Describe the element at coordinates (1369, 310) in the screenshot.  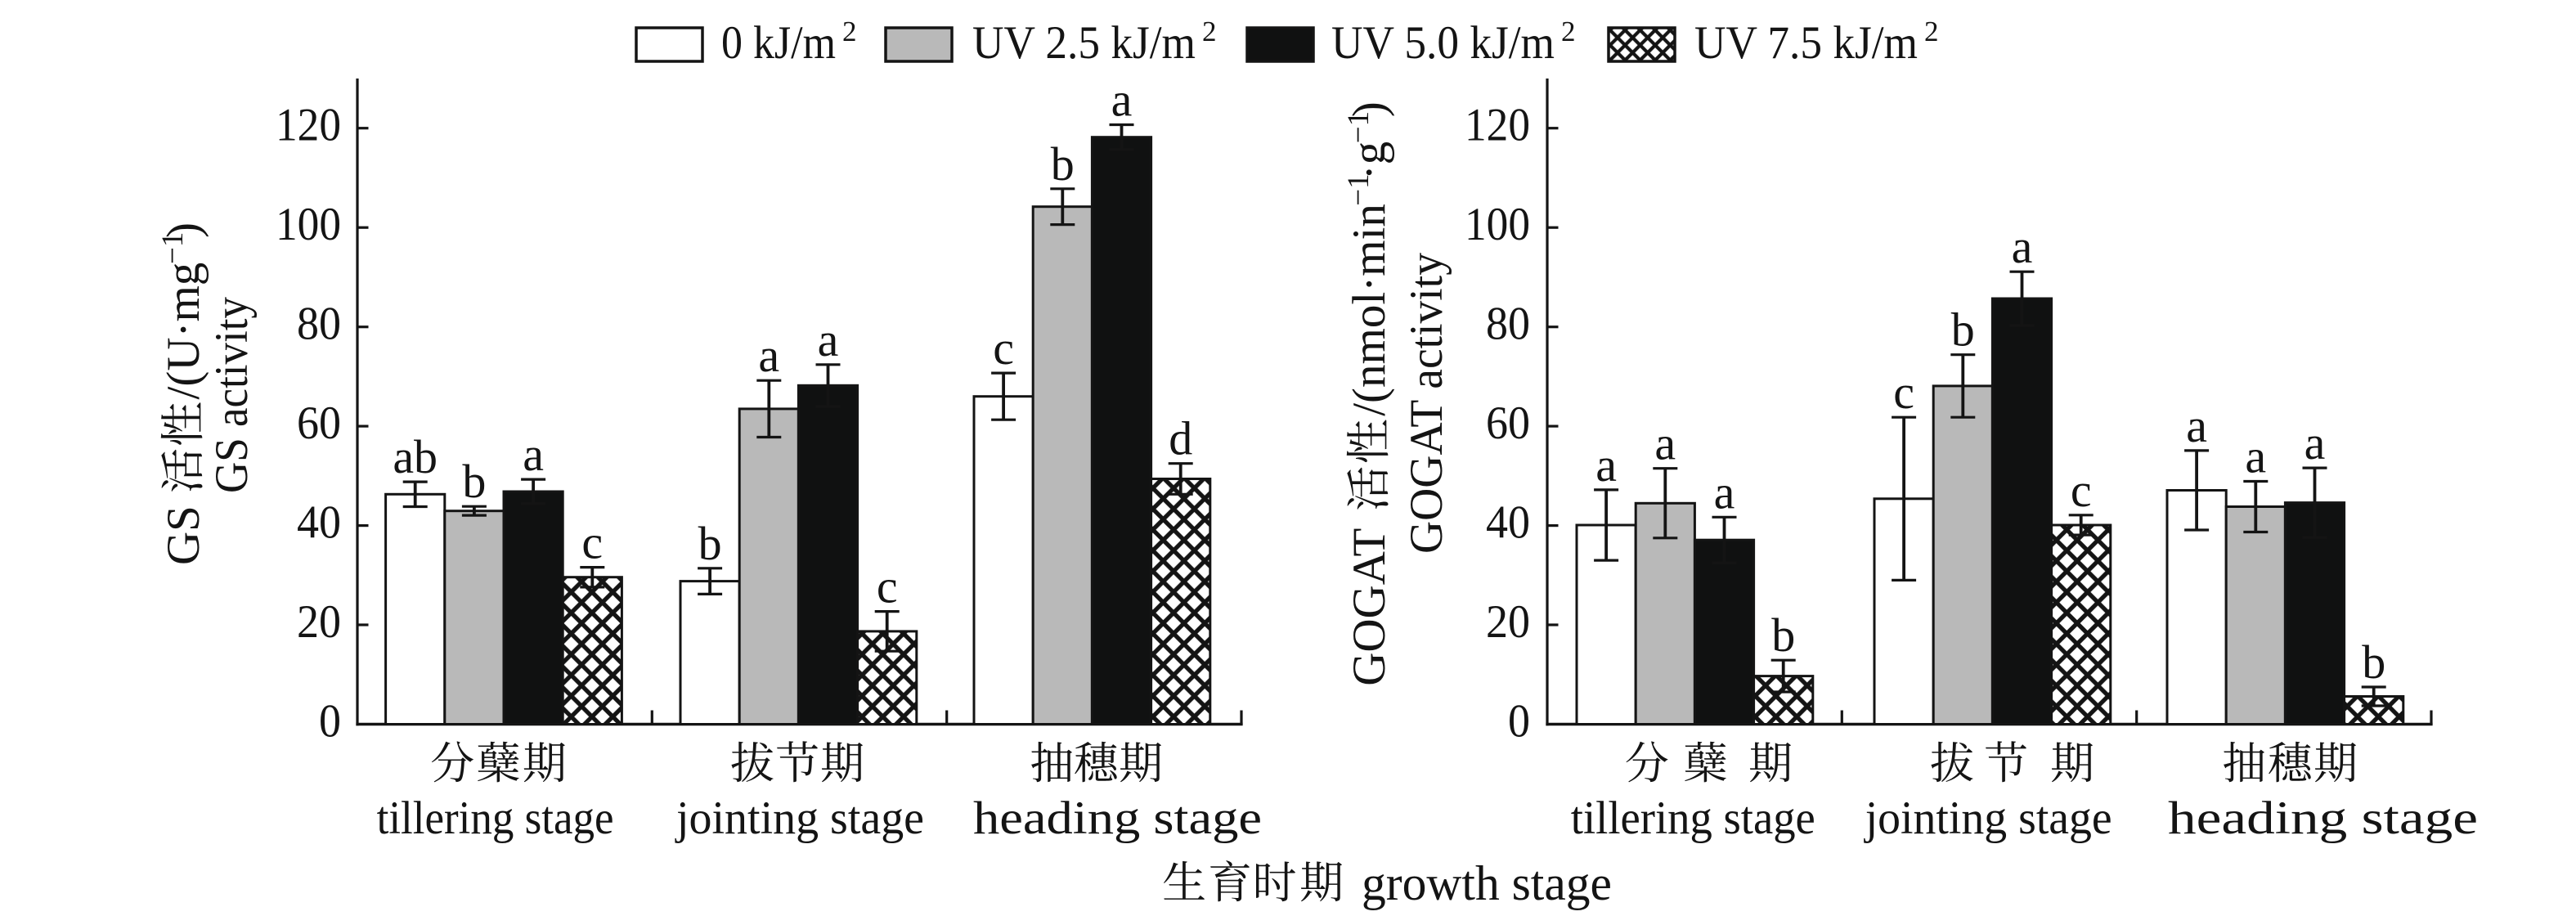
I see `svg-text: /(nmol·min` at that location.